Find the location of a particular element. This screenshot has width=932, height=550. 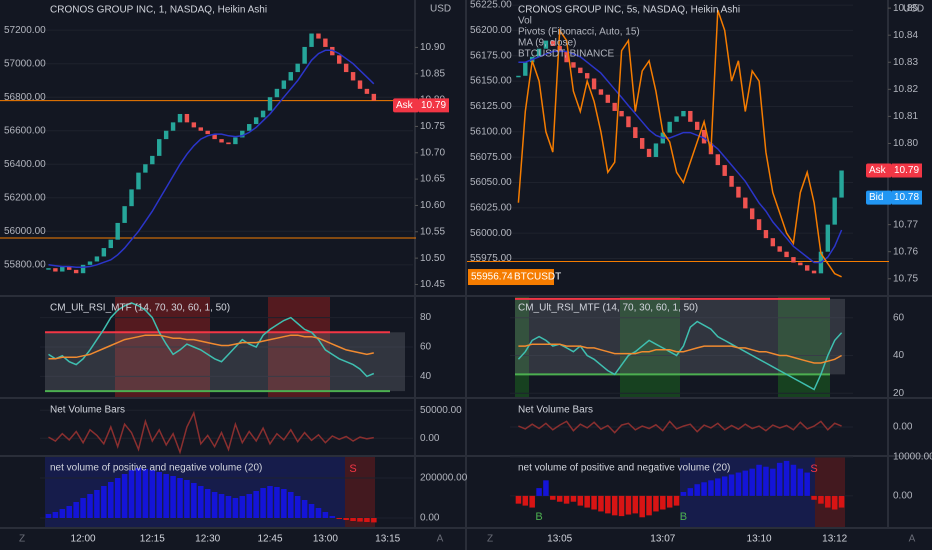

x-tick-label: 13:15 is located at coordinates (387, 539).